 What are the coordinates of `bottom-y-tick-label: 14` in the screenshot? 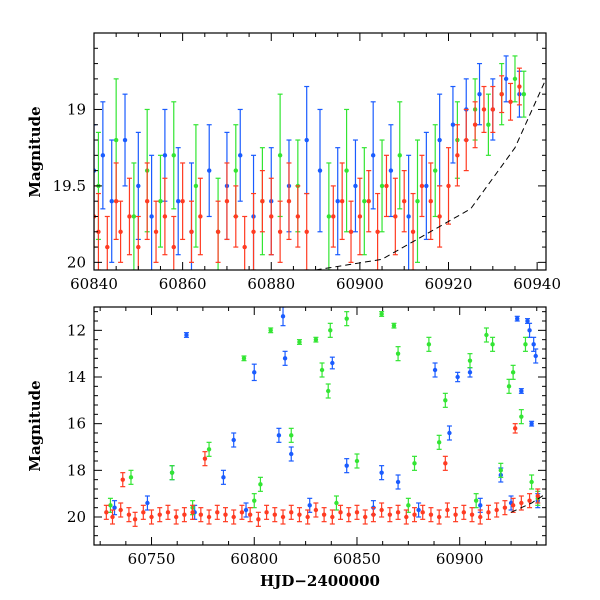 It's located at (76, 377).